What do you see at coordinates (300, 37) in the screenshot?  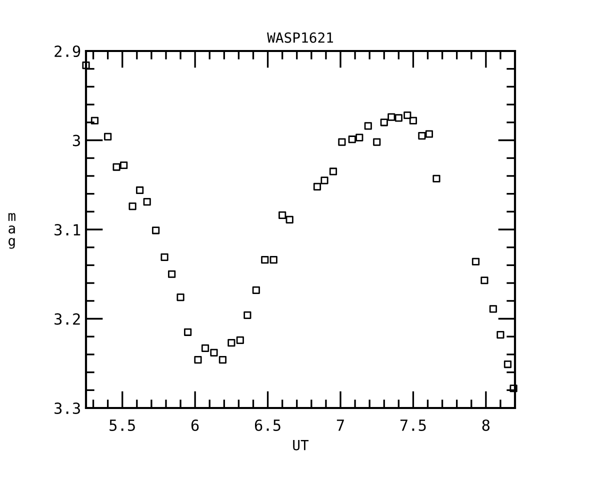 I see `chart-title: WASP1621` at bounding box center [300, 37].